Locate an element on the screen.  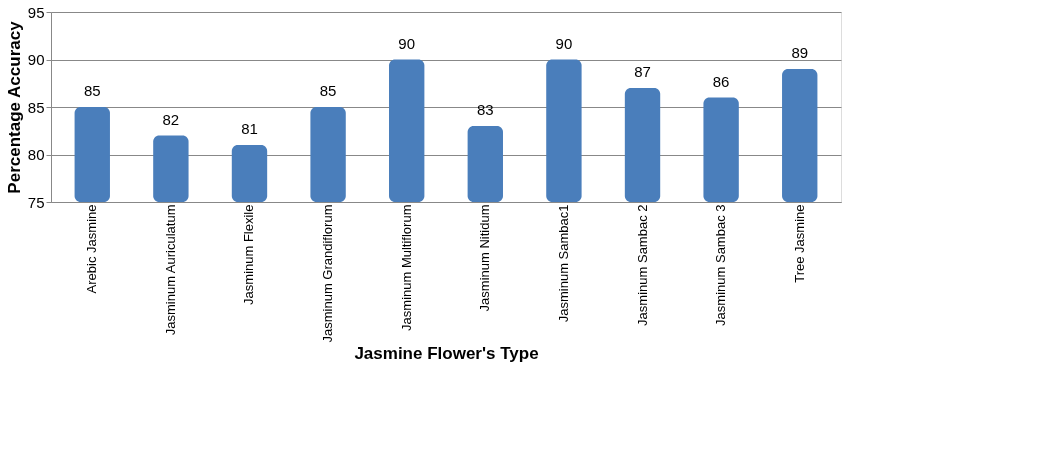
x-tick-label: Jasminum Flexile is located at coordinates (249, 254).